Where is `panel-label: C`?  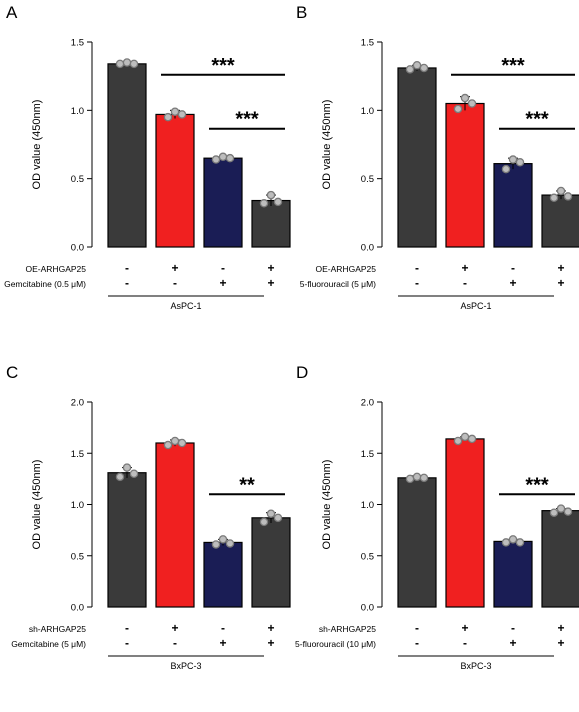
panel-label: C is located at coordinates (12, 372).